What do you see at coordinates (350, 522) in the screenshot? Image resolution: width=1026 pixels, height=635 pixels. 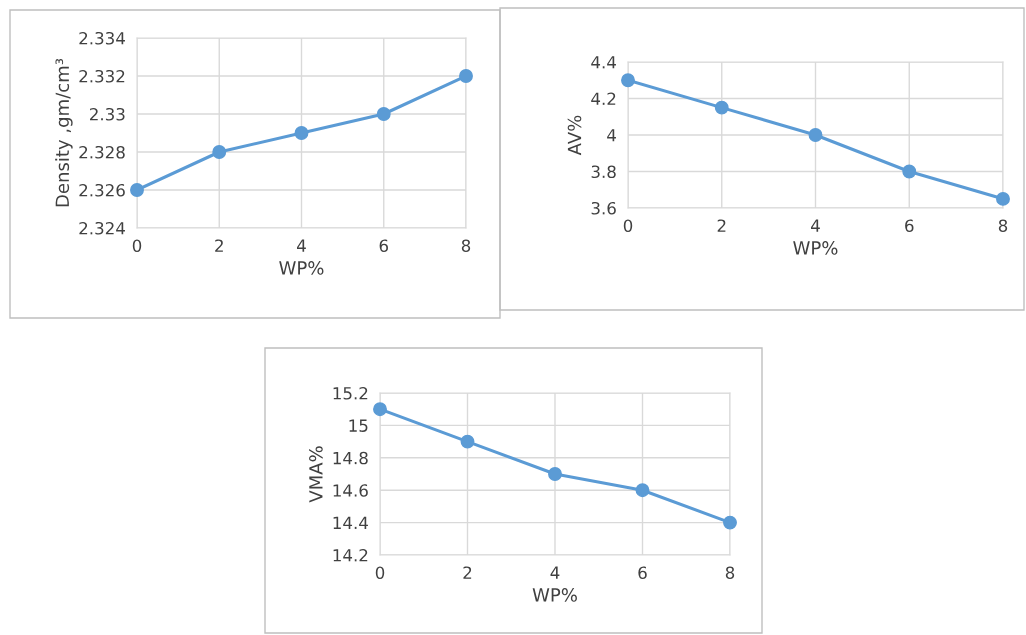 I see `y-tick-label: 14.4` at bounding box center [350, 522].